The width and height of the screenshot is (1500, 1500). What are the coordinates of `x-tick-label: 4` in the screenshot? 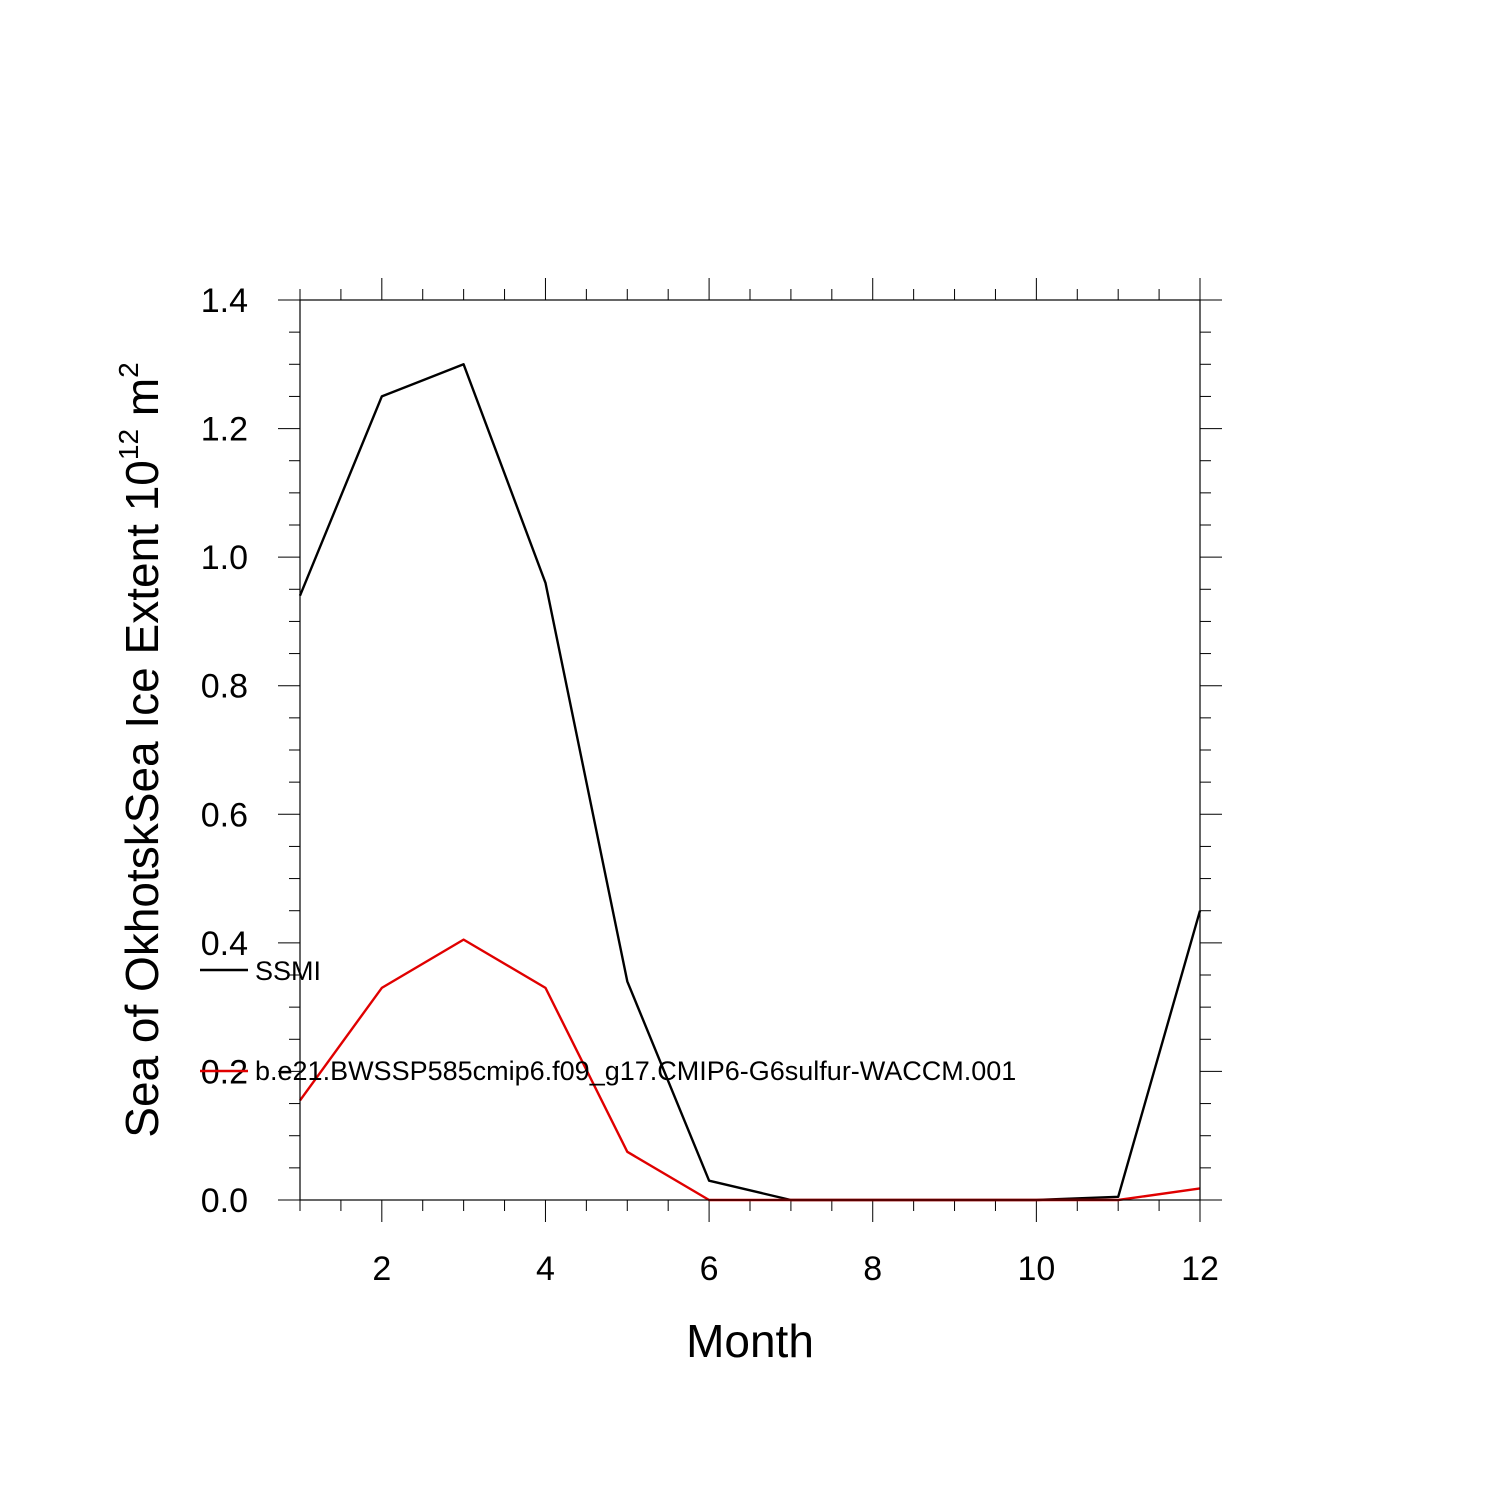 It's located at (545, 1269).